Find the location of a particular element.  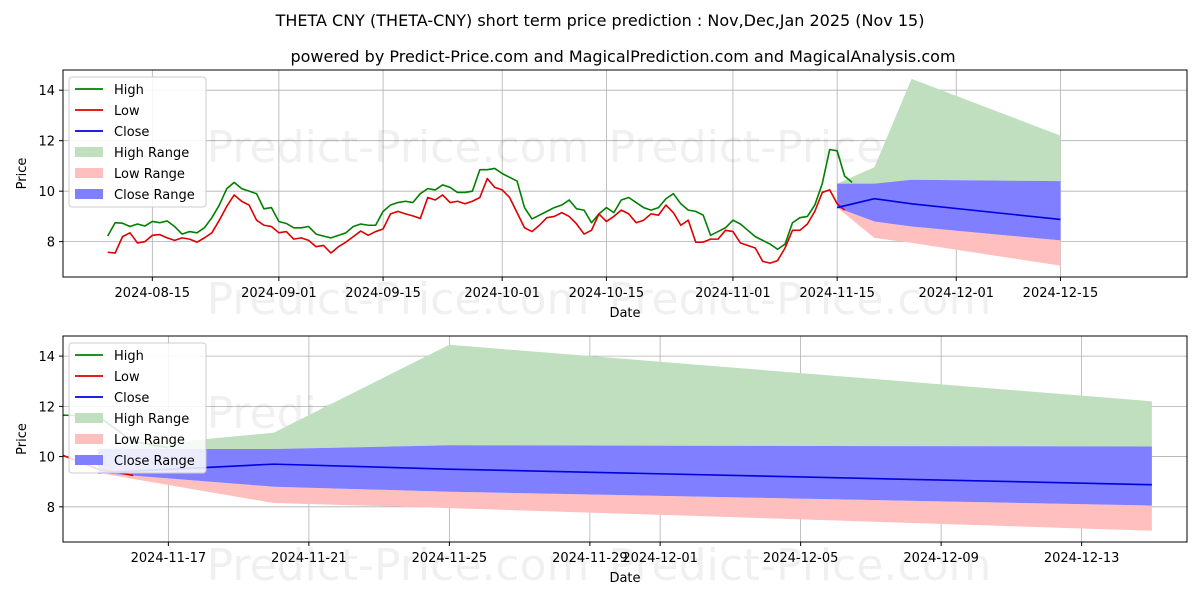

x-tick-label: 2024-11-01 is located at coordinates (733, 293).